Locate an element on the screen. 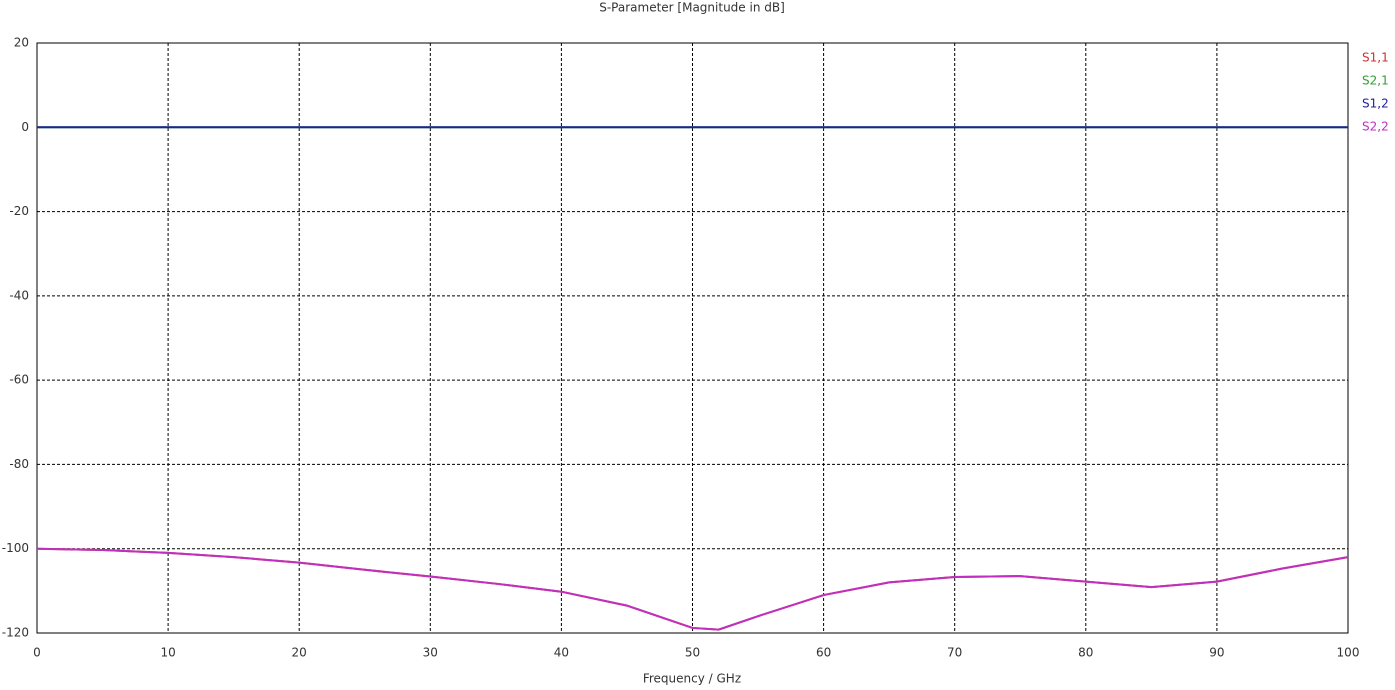 This screenshot has height=690, width=1395. x-tick-label: 40 is located at coordinates (561, 653).